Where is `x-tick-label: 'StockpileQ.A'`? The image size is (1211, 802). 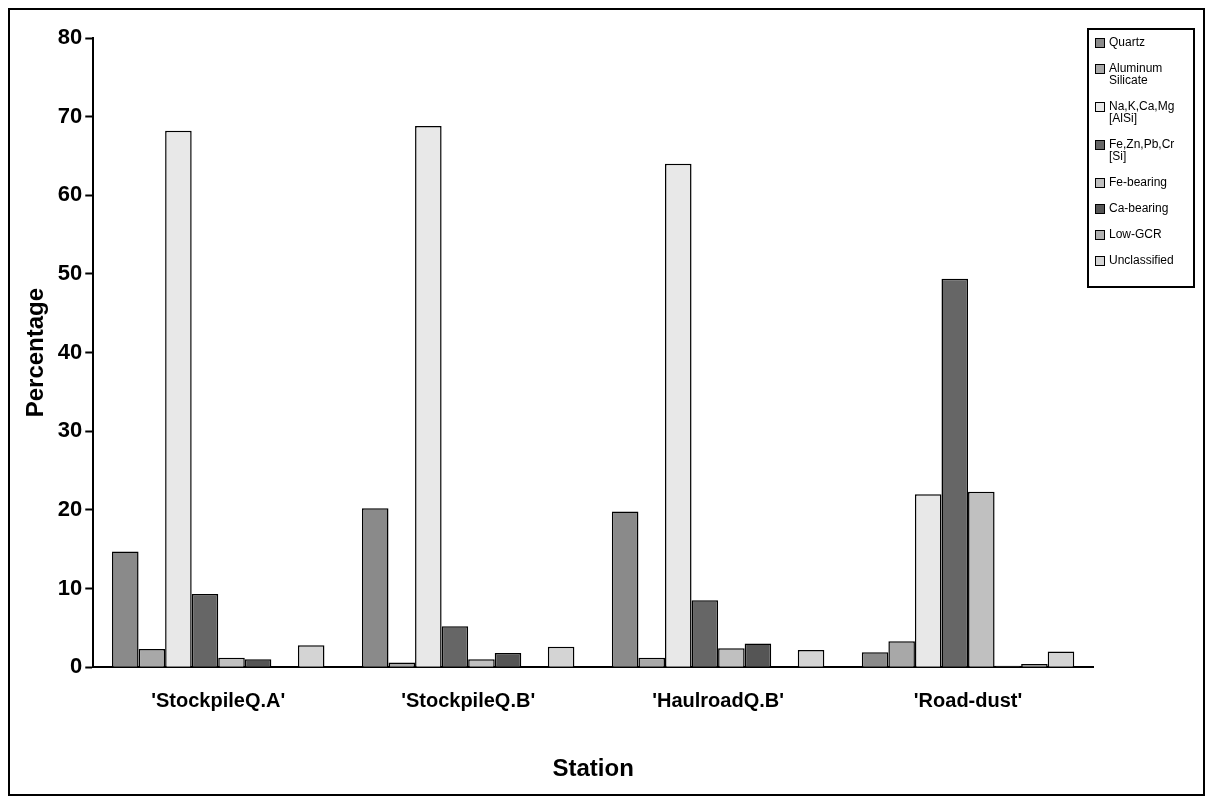
x-tick-label: 'StockpileQ.A' is located at coordinates (218, 699).